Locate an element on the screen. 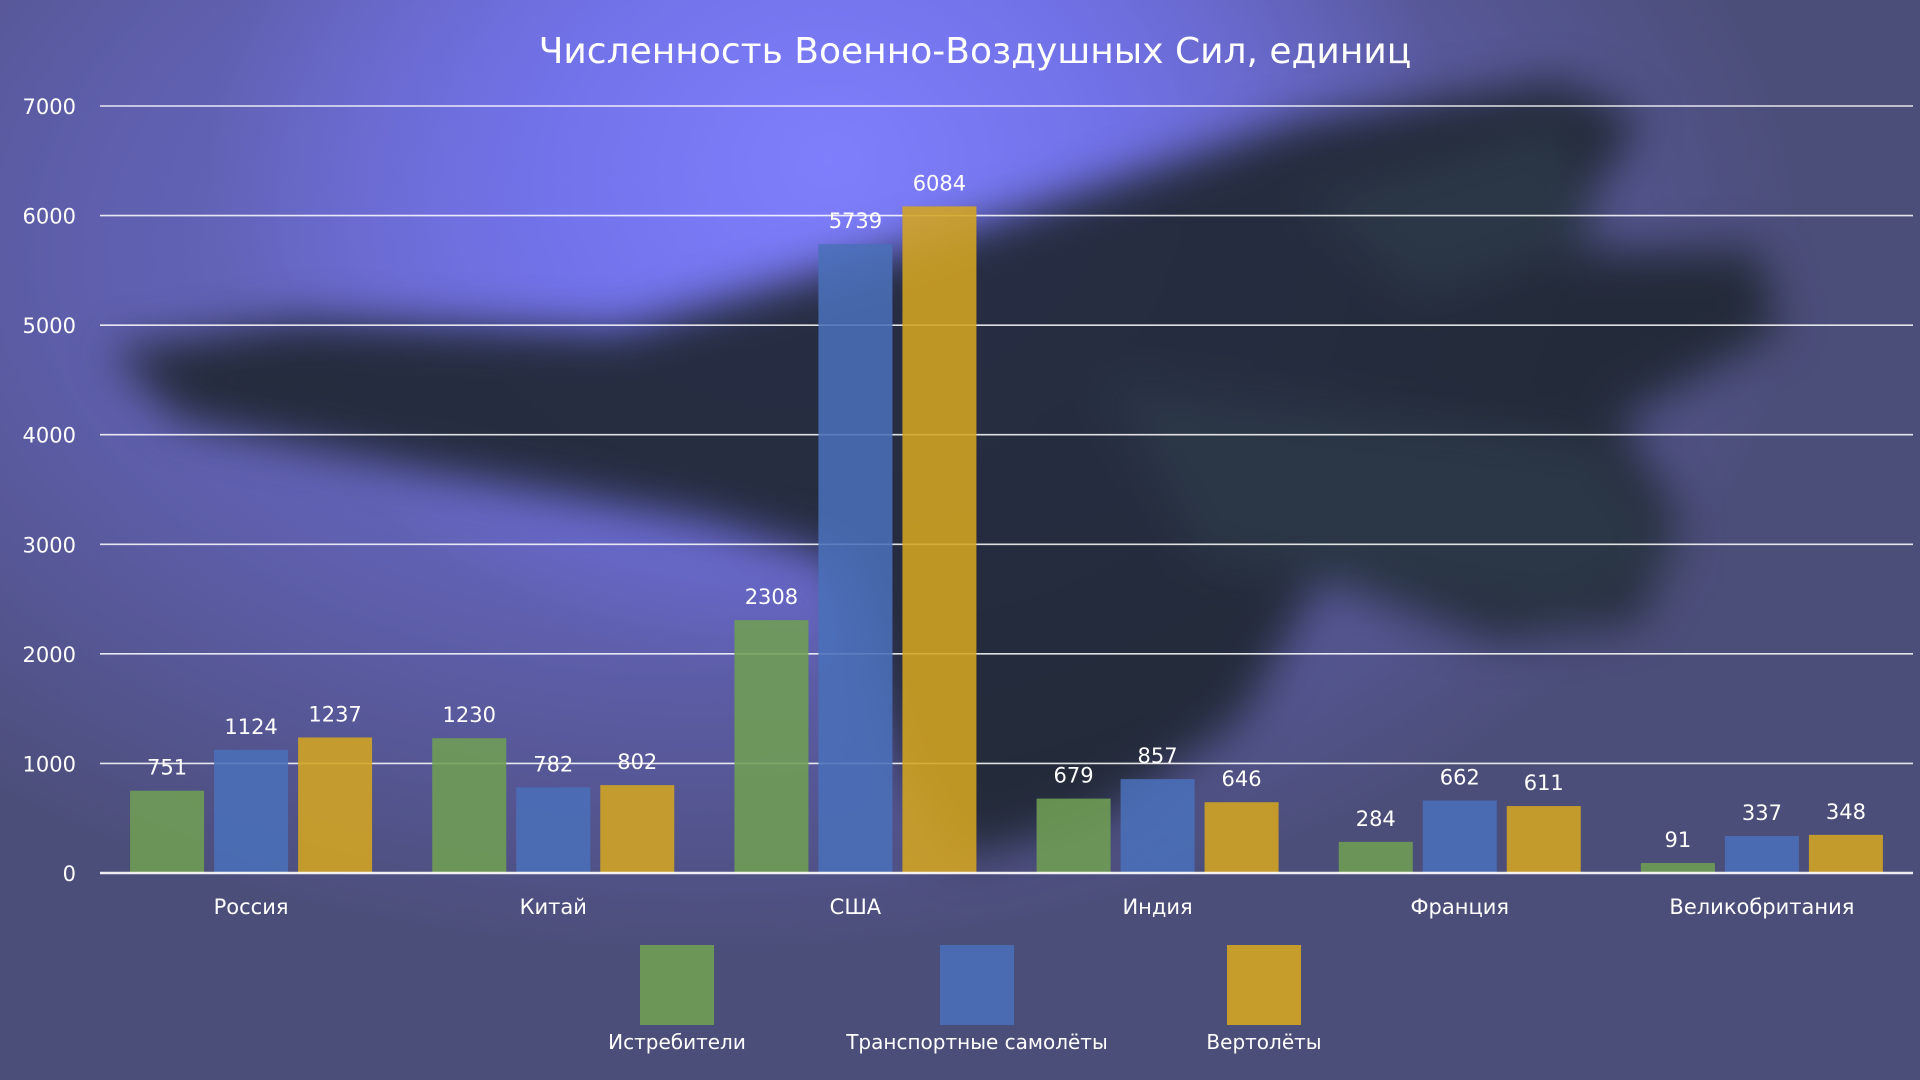  data-label: 1230 is located at coordinates (469, 715).